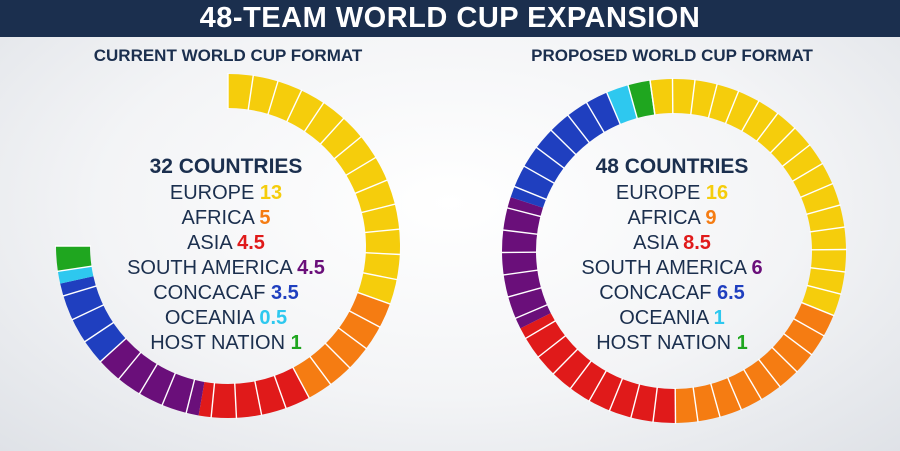 This screenshot has width=900, height=451. Describe the element at coordinates (284, 293) in the screenshot. I see `legend-value: 3.5` at that location.